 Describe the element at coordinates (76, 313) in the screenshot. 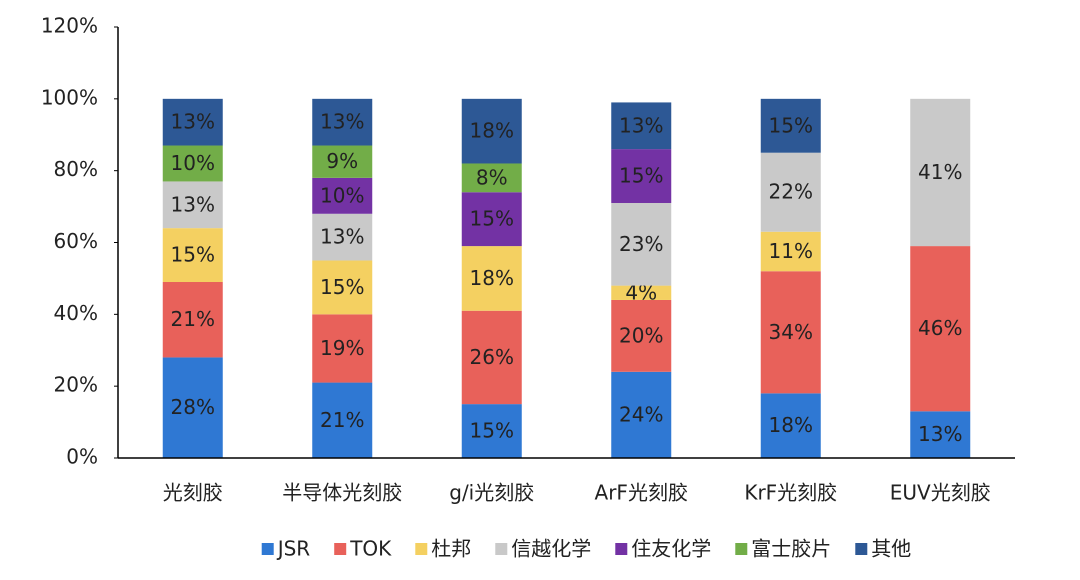

I see `y-tick-label: 40%` at that location.